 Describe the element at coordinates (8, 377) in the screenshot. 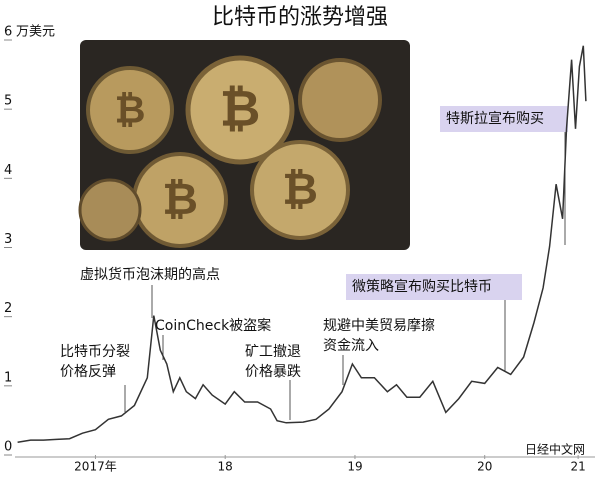

I see `y-tick-label: 1` at that location.